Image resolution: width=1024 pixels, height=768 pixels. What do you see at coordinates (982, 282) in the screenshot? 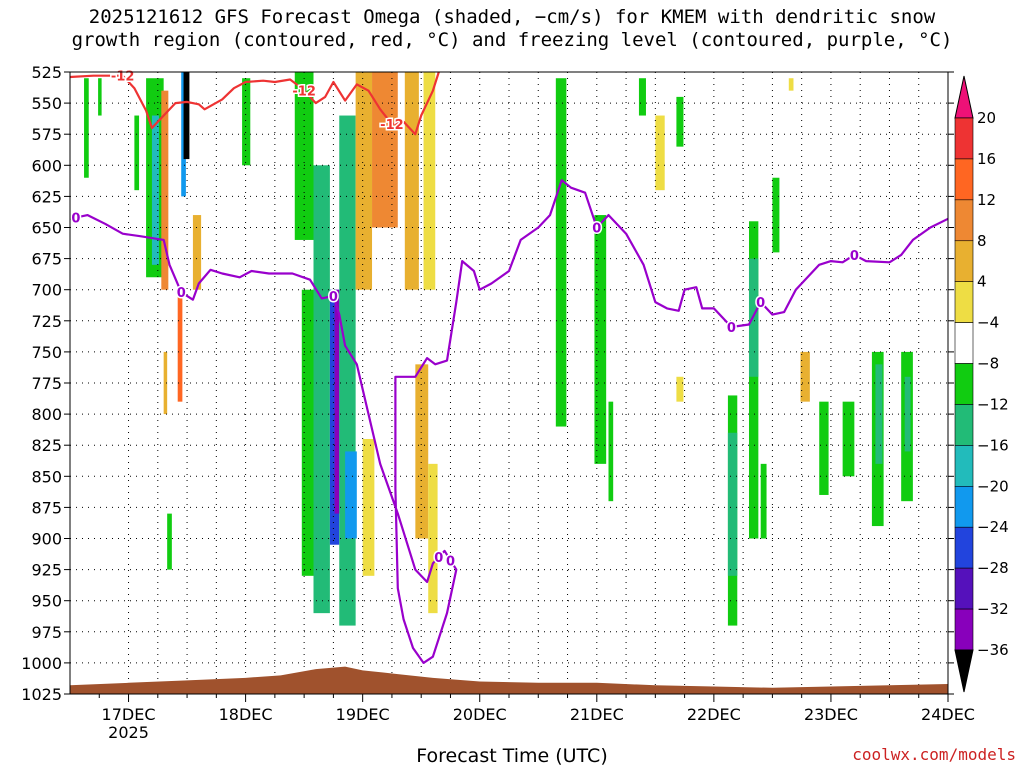
I see `colorbar-label: 4` at bounding box center [982, 282].